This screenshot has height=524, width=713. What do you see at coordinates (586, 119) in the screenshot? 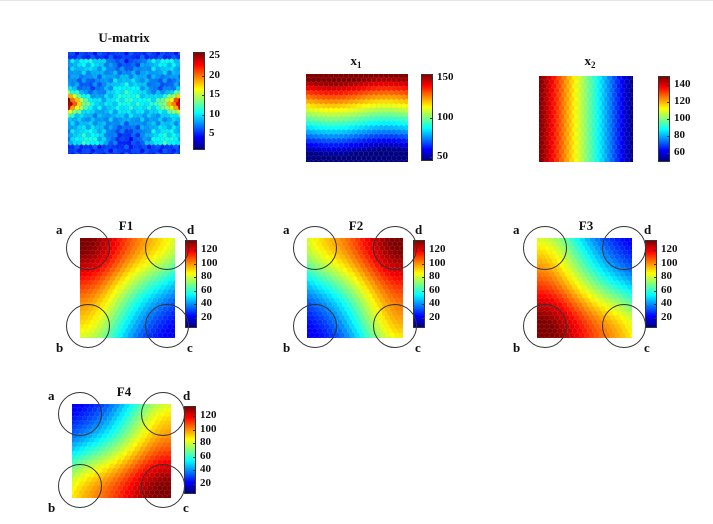
I see `som-map-x2` at bounding box center [586, 119].